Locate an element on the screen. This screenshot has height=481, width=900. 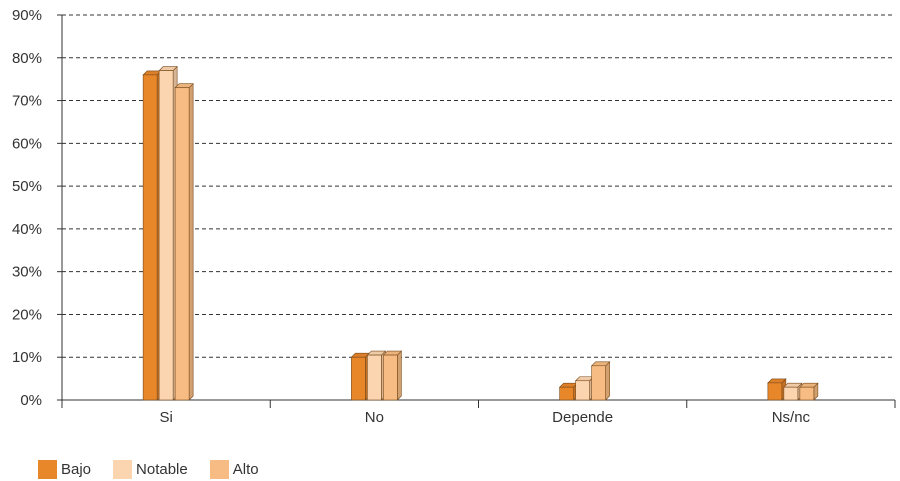
bar-bajo-si is located at coordinates (150, 237).